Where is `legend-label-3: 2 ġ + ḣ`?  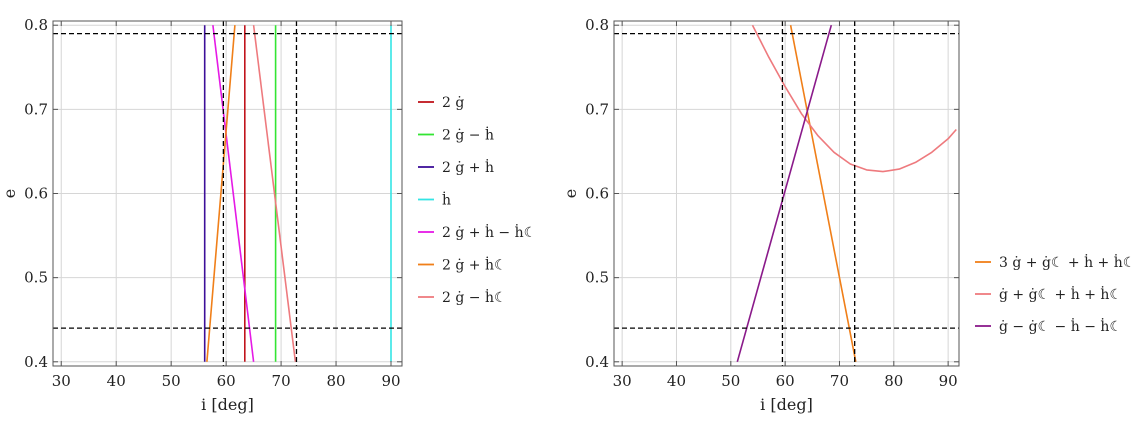 legend-label-3: 2 ġ + ḣ is located at coordinates (468, 167).